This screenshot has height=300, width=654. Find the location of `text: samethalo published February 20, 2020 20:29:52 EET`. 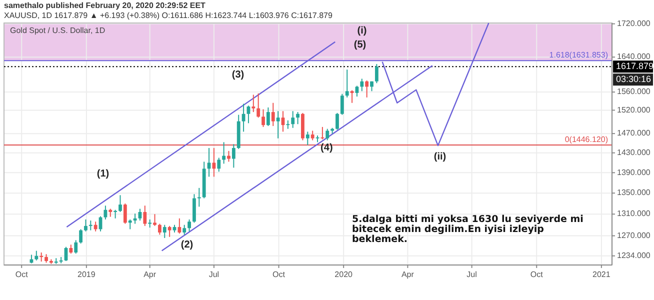

text: samethalo published February 20, 2020 20:29:52 EET is located at coordinates (105, 5).